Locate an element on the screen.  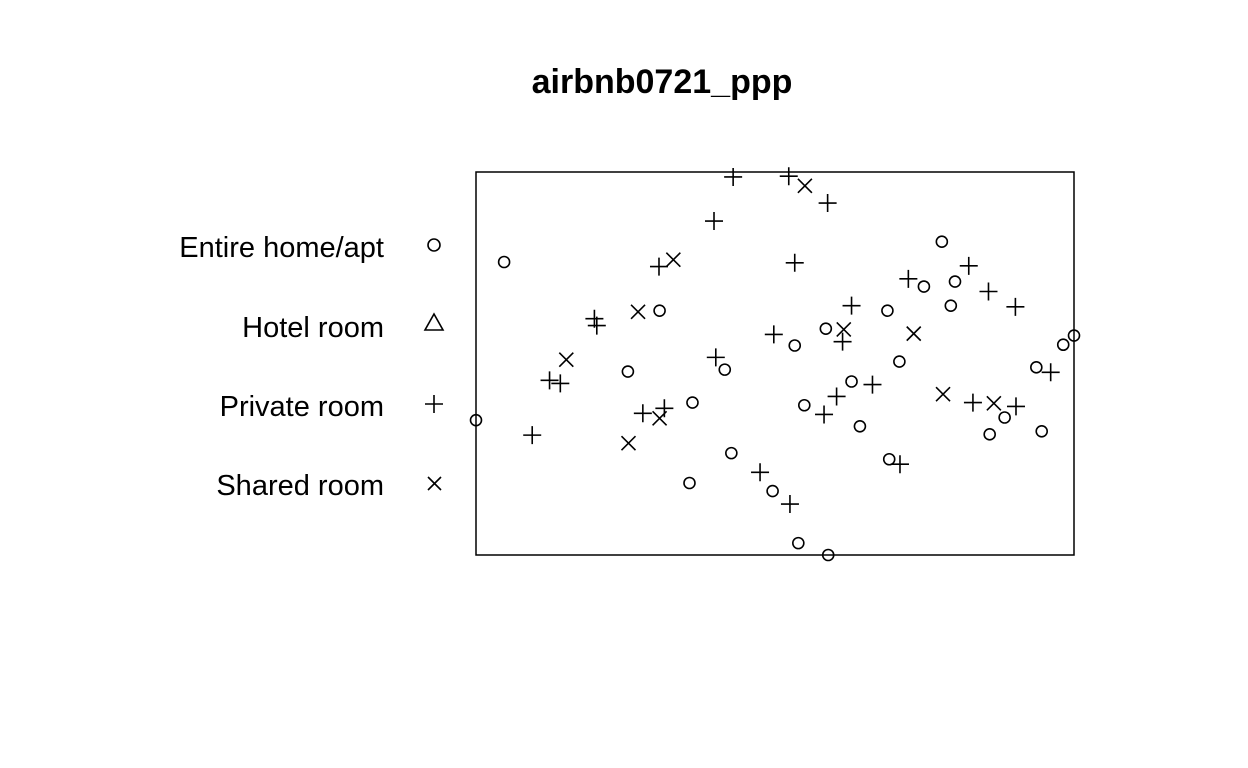
legend-label: Private room is located at coordinates (302, 407).